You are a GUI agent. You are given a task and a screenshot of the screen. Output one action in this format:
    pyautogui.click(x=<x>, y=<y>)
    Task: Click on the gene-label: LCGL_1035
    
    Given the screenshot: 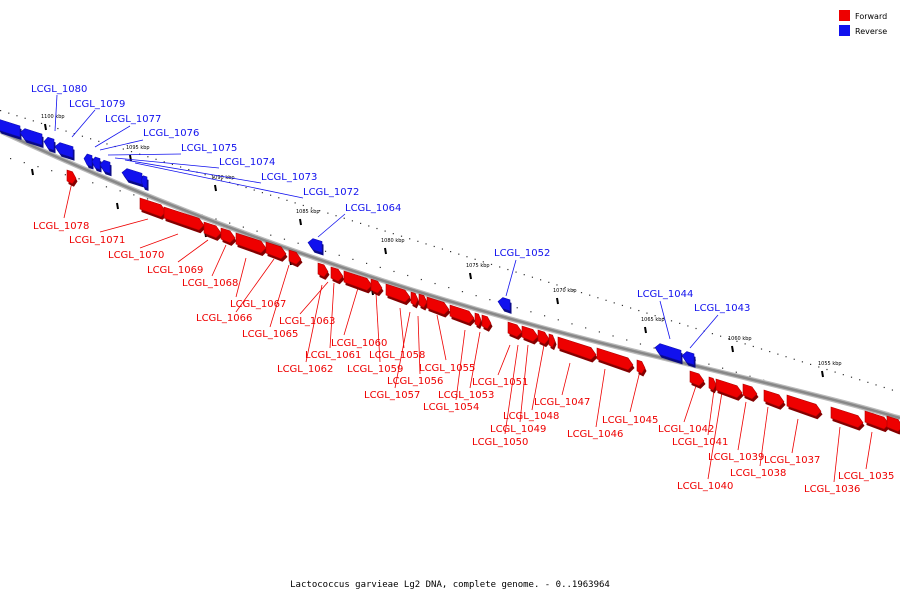 What is the action you would take?
    pyautogui.click(x=866, y=476)
    